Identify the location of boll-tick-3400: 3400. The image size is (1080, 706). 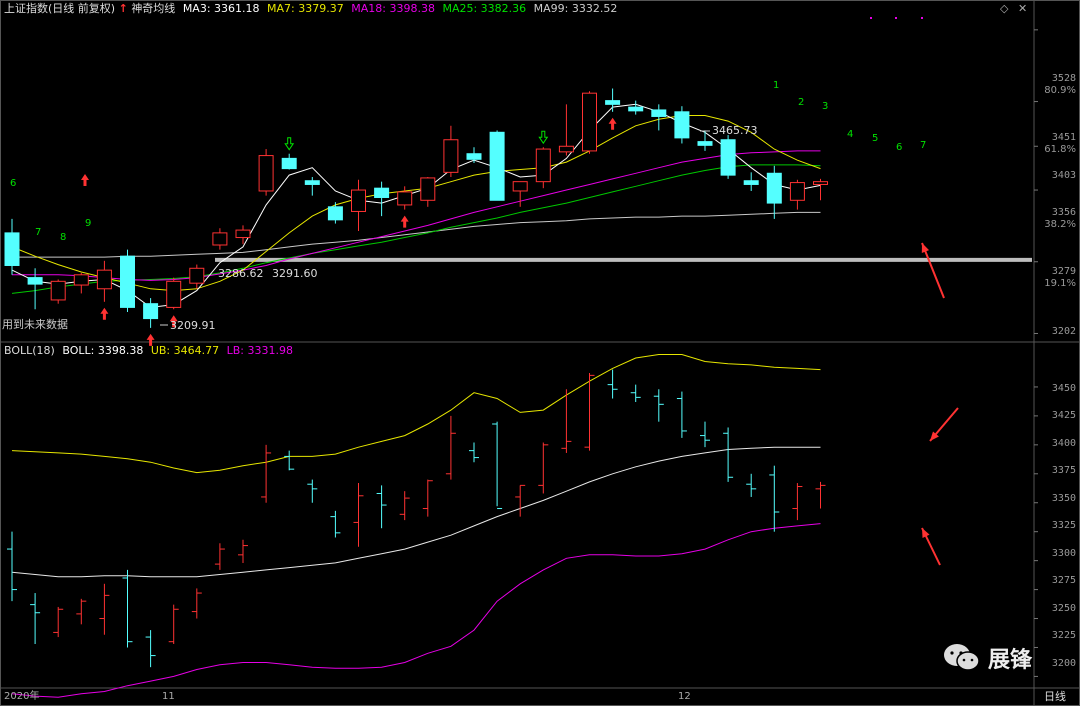
(1063, 443).